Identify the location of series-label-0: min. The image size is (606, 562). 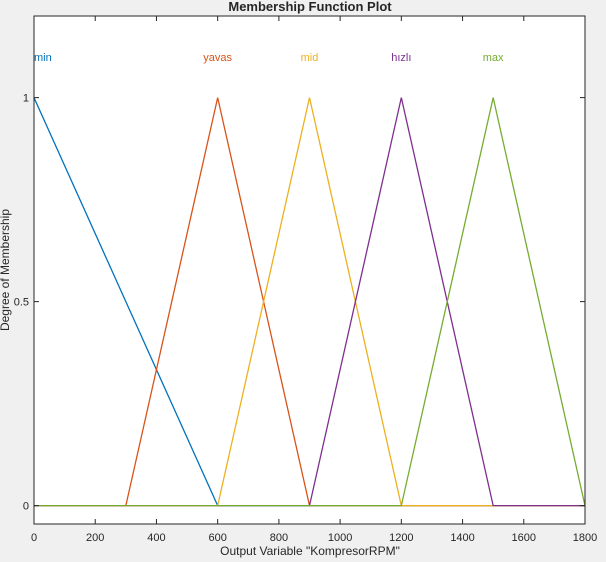
(43, 58).